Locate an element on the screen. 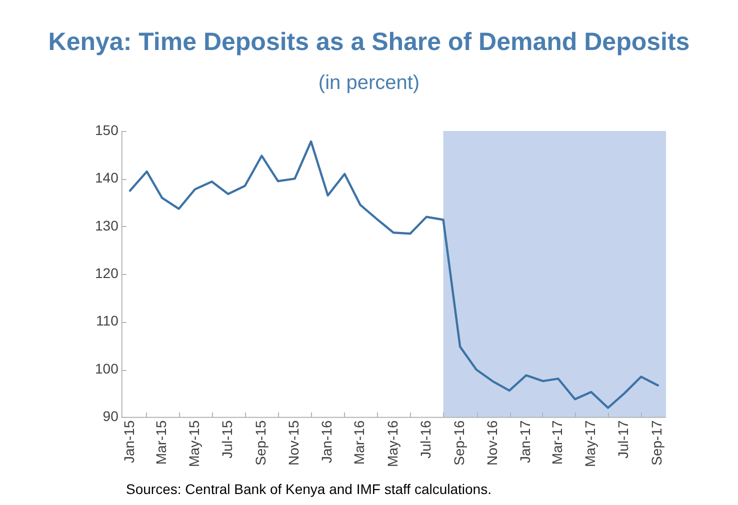 This screenshot has height=505, width=738. y-tick-label: 130 is located at coordinates (107, 225).